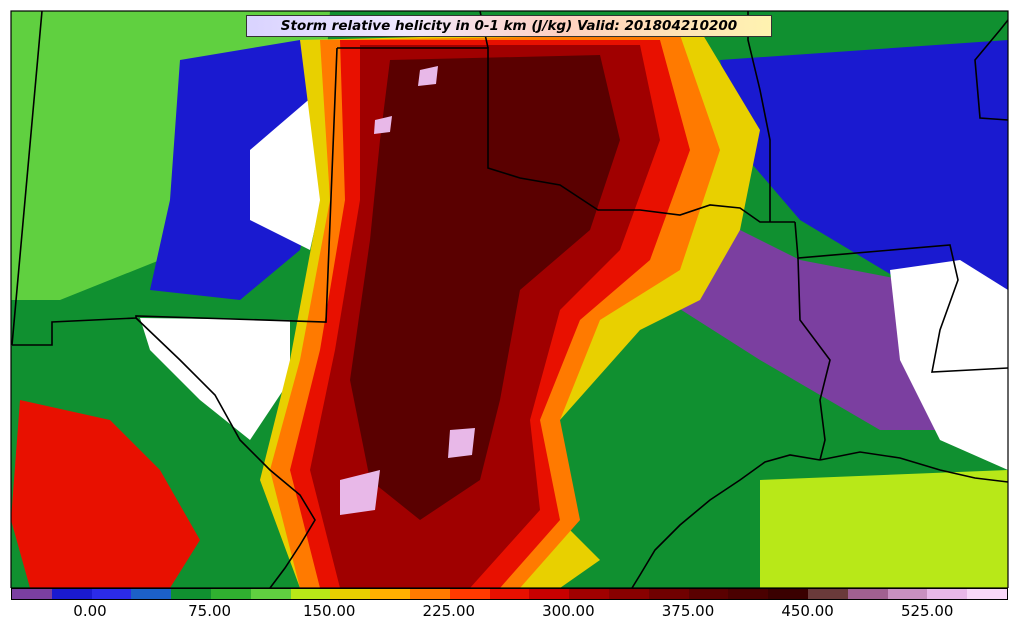 The image size is (1018, 633). Describe the element at coordinates (105, 494) in the screenshot. I see `field-sw-streaks` at that location.